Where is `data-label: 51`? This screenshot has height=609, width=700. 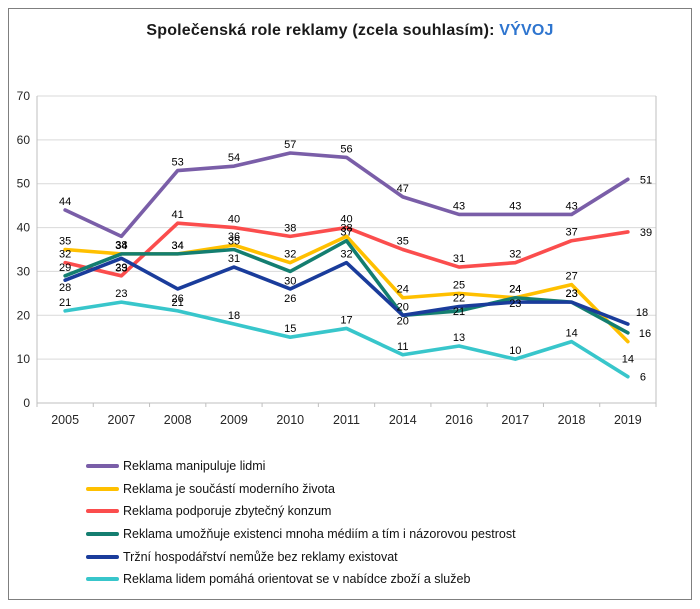
data-label: 51 is located at coordinates (646, 180).